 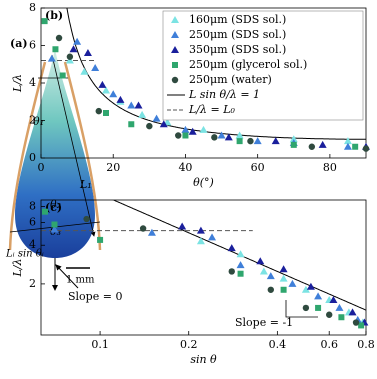 What do you see at coordinates (82, 156) in the screenshot?
I see `fiber` at bounding box center [82, 156].